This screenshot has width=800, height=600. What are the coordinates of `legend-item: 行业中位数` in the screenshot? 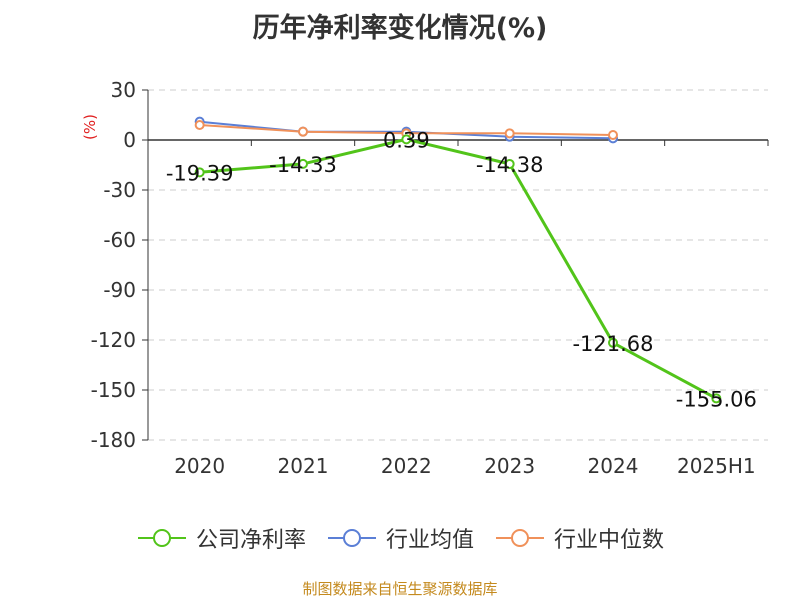 It's located at (579, 538).